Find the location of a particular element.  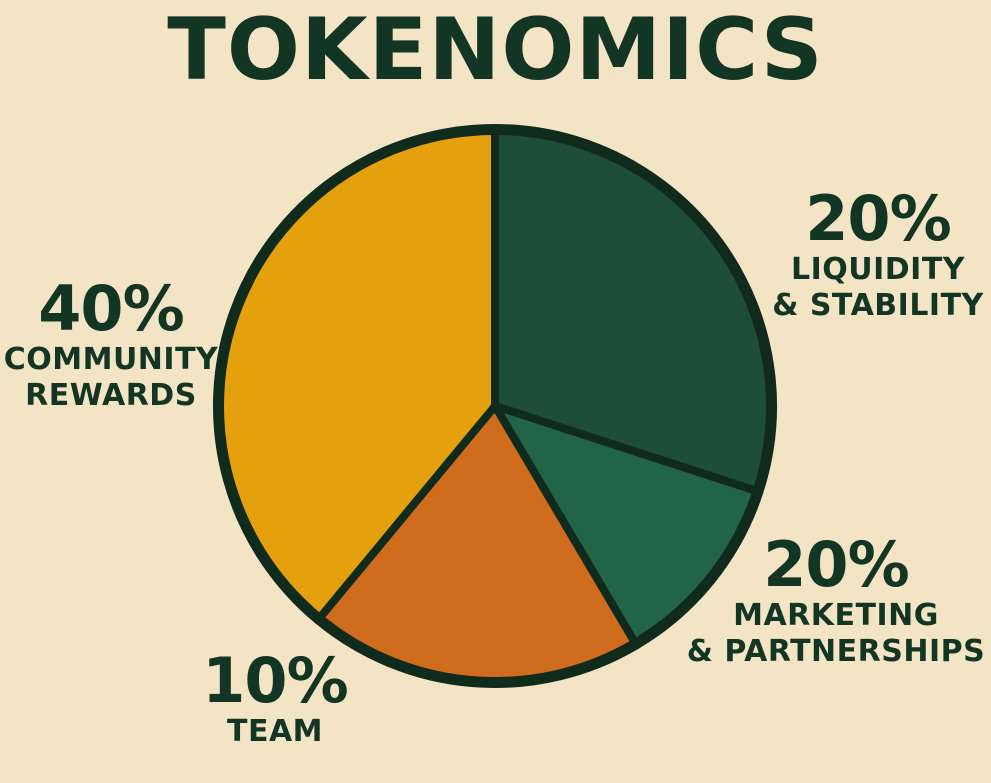

slice-percent-marketing: 20% is located at coordinates (836, 564).